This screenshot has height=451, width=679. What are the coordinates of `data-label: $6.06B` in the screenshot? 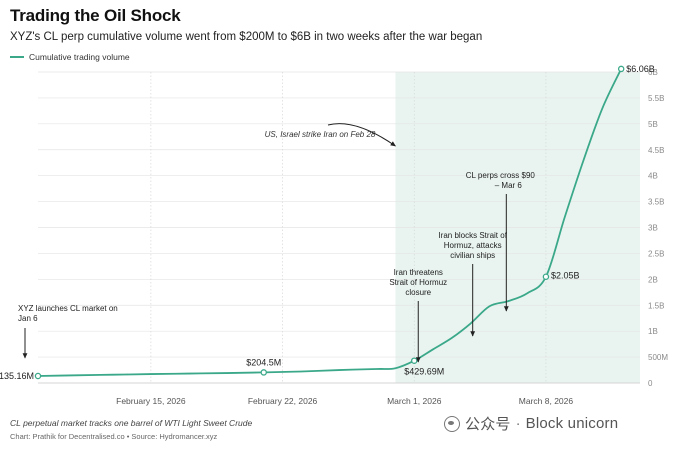 It's located at (640, 69).